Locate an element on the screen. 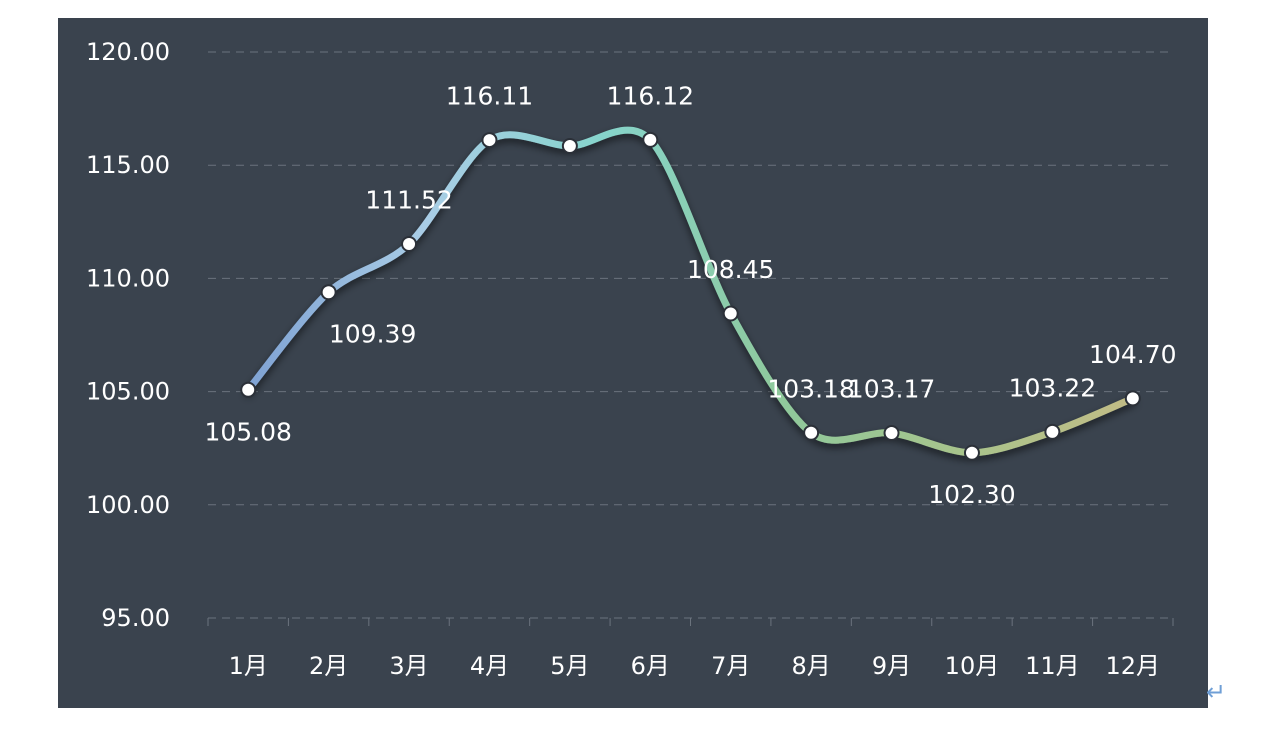  x-tick-label: 6月 is located at coordinates (650, 666).